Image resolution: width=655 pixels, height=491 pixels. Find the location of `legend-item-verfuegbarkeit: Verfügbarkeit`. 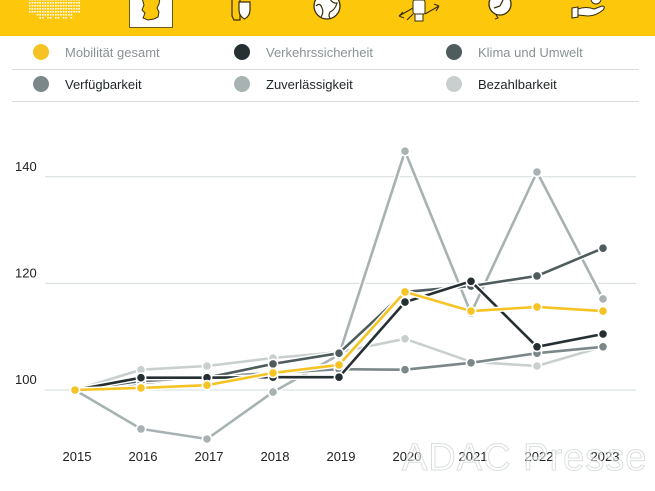

legend-item-verfuegbarkeit: Verfügbarkeit is located at coordinates (87, 84).